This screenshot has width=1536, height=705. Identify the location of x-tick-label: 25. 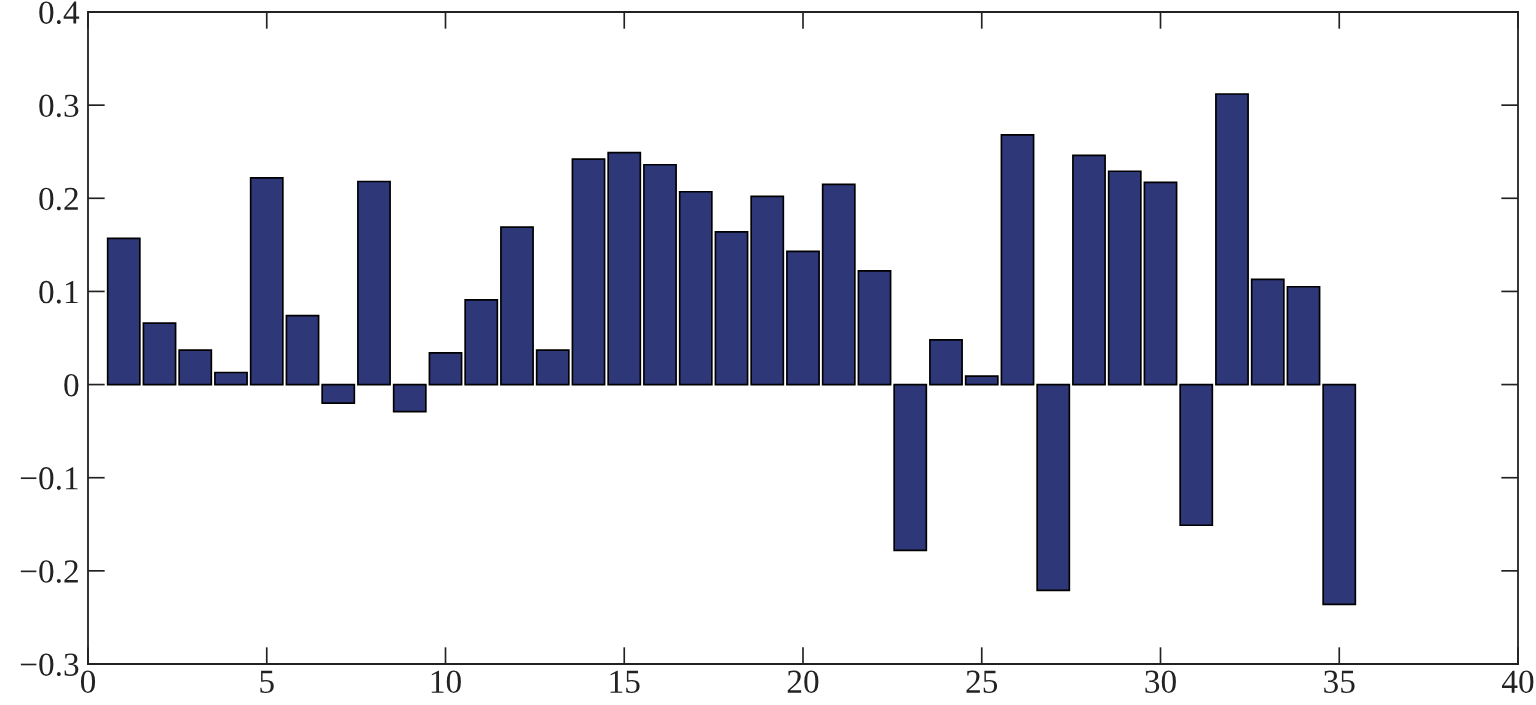
(982, 682).